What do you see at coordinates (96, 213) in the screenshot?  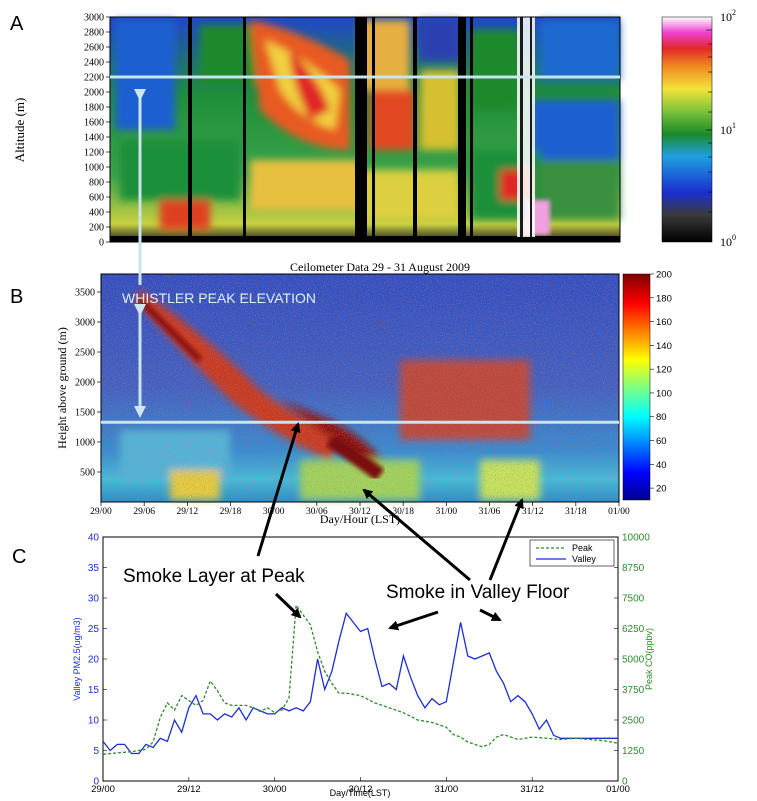 I see `panel-a-ytick-label: 400` at bounding box center [96, 213].